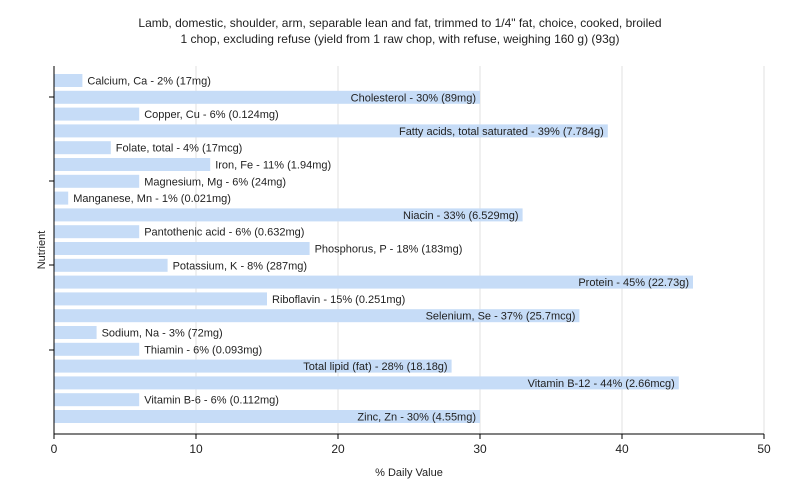 The height and width of the screenshot is (500, 800). What do you see at coordinates (54, 449) in the screenshot?
I see `x-tick-label: 0` at bounding box center [54, 449].